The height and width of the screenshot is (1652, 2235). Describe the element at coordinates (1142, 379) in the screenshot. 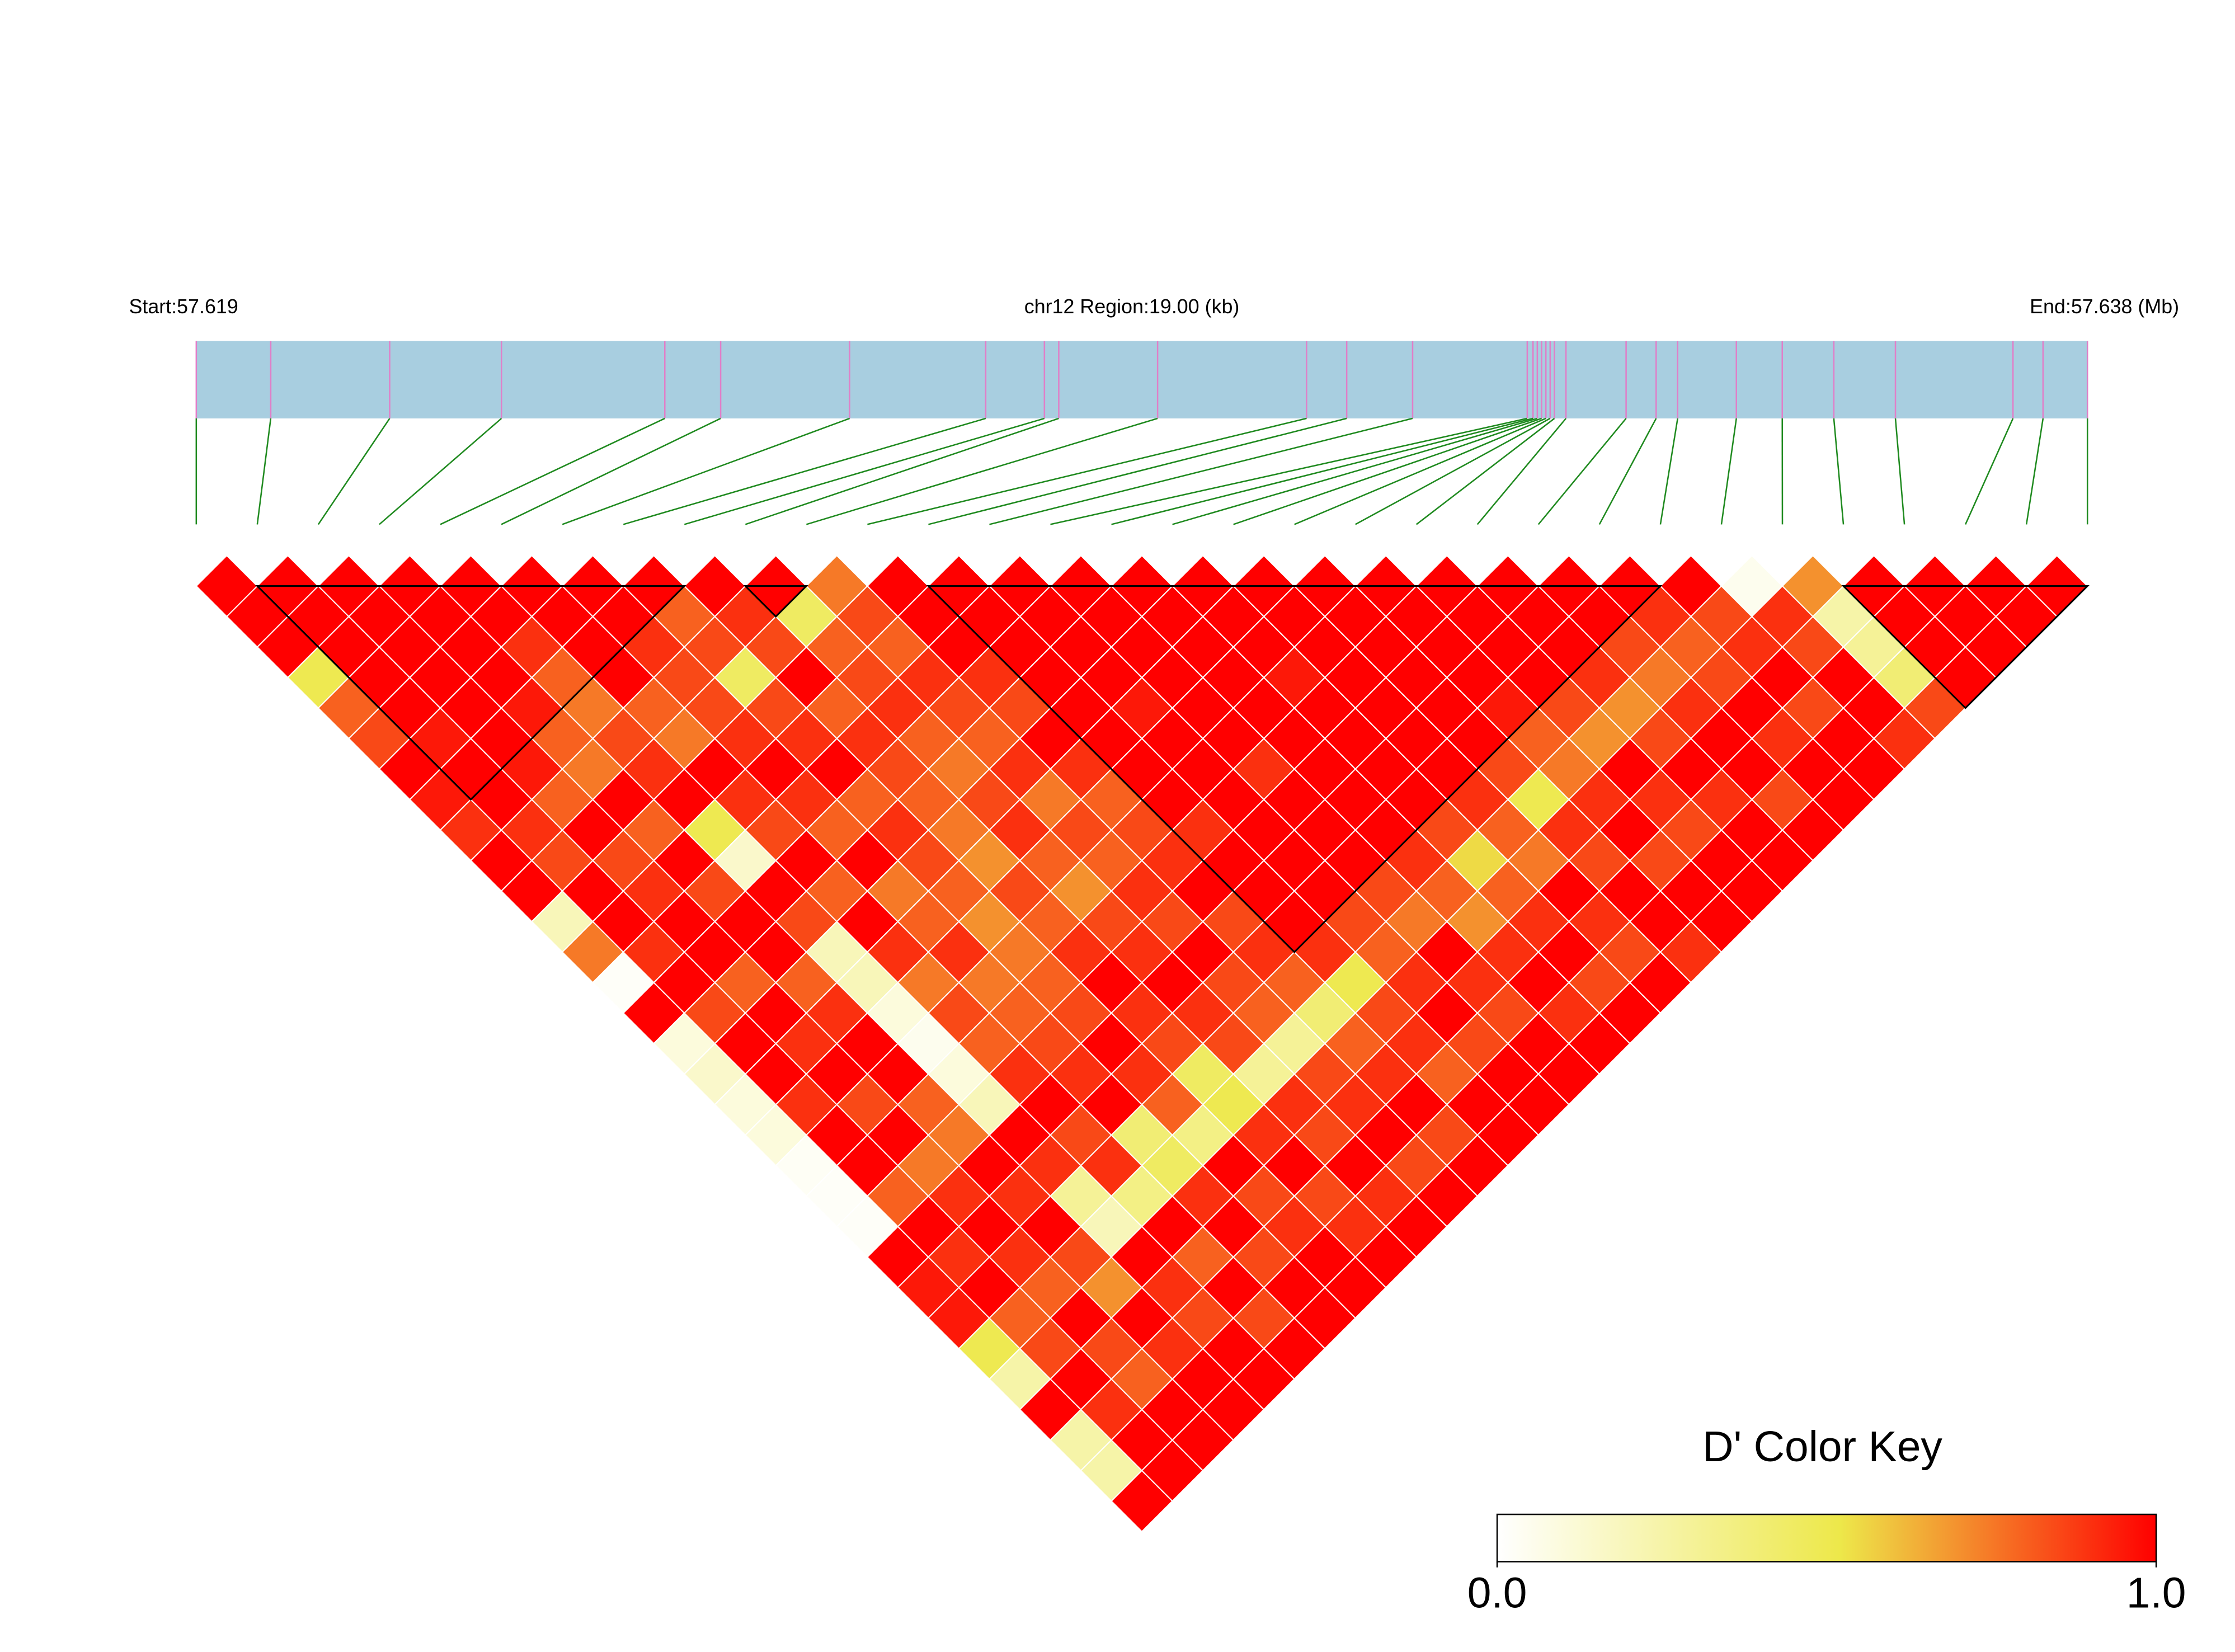

I see `position-bar` at that location.